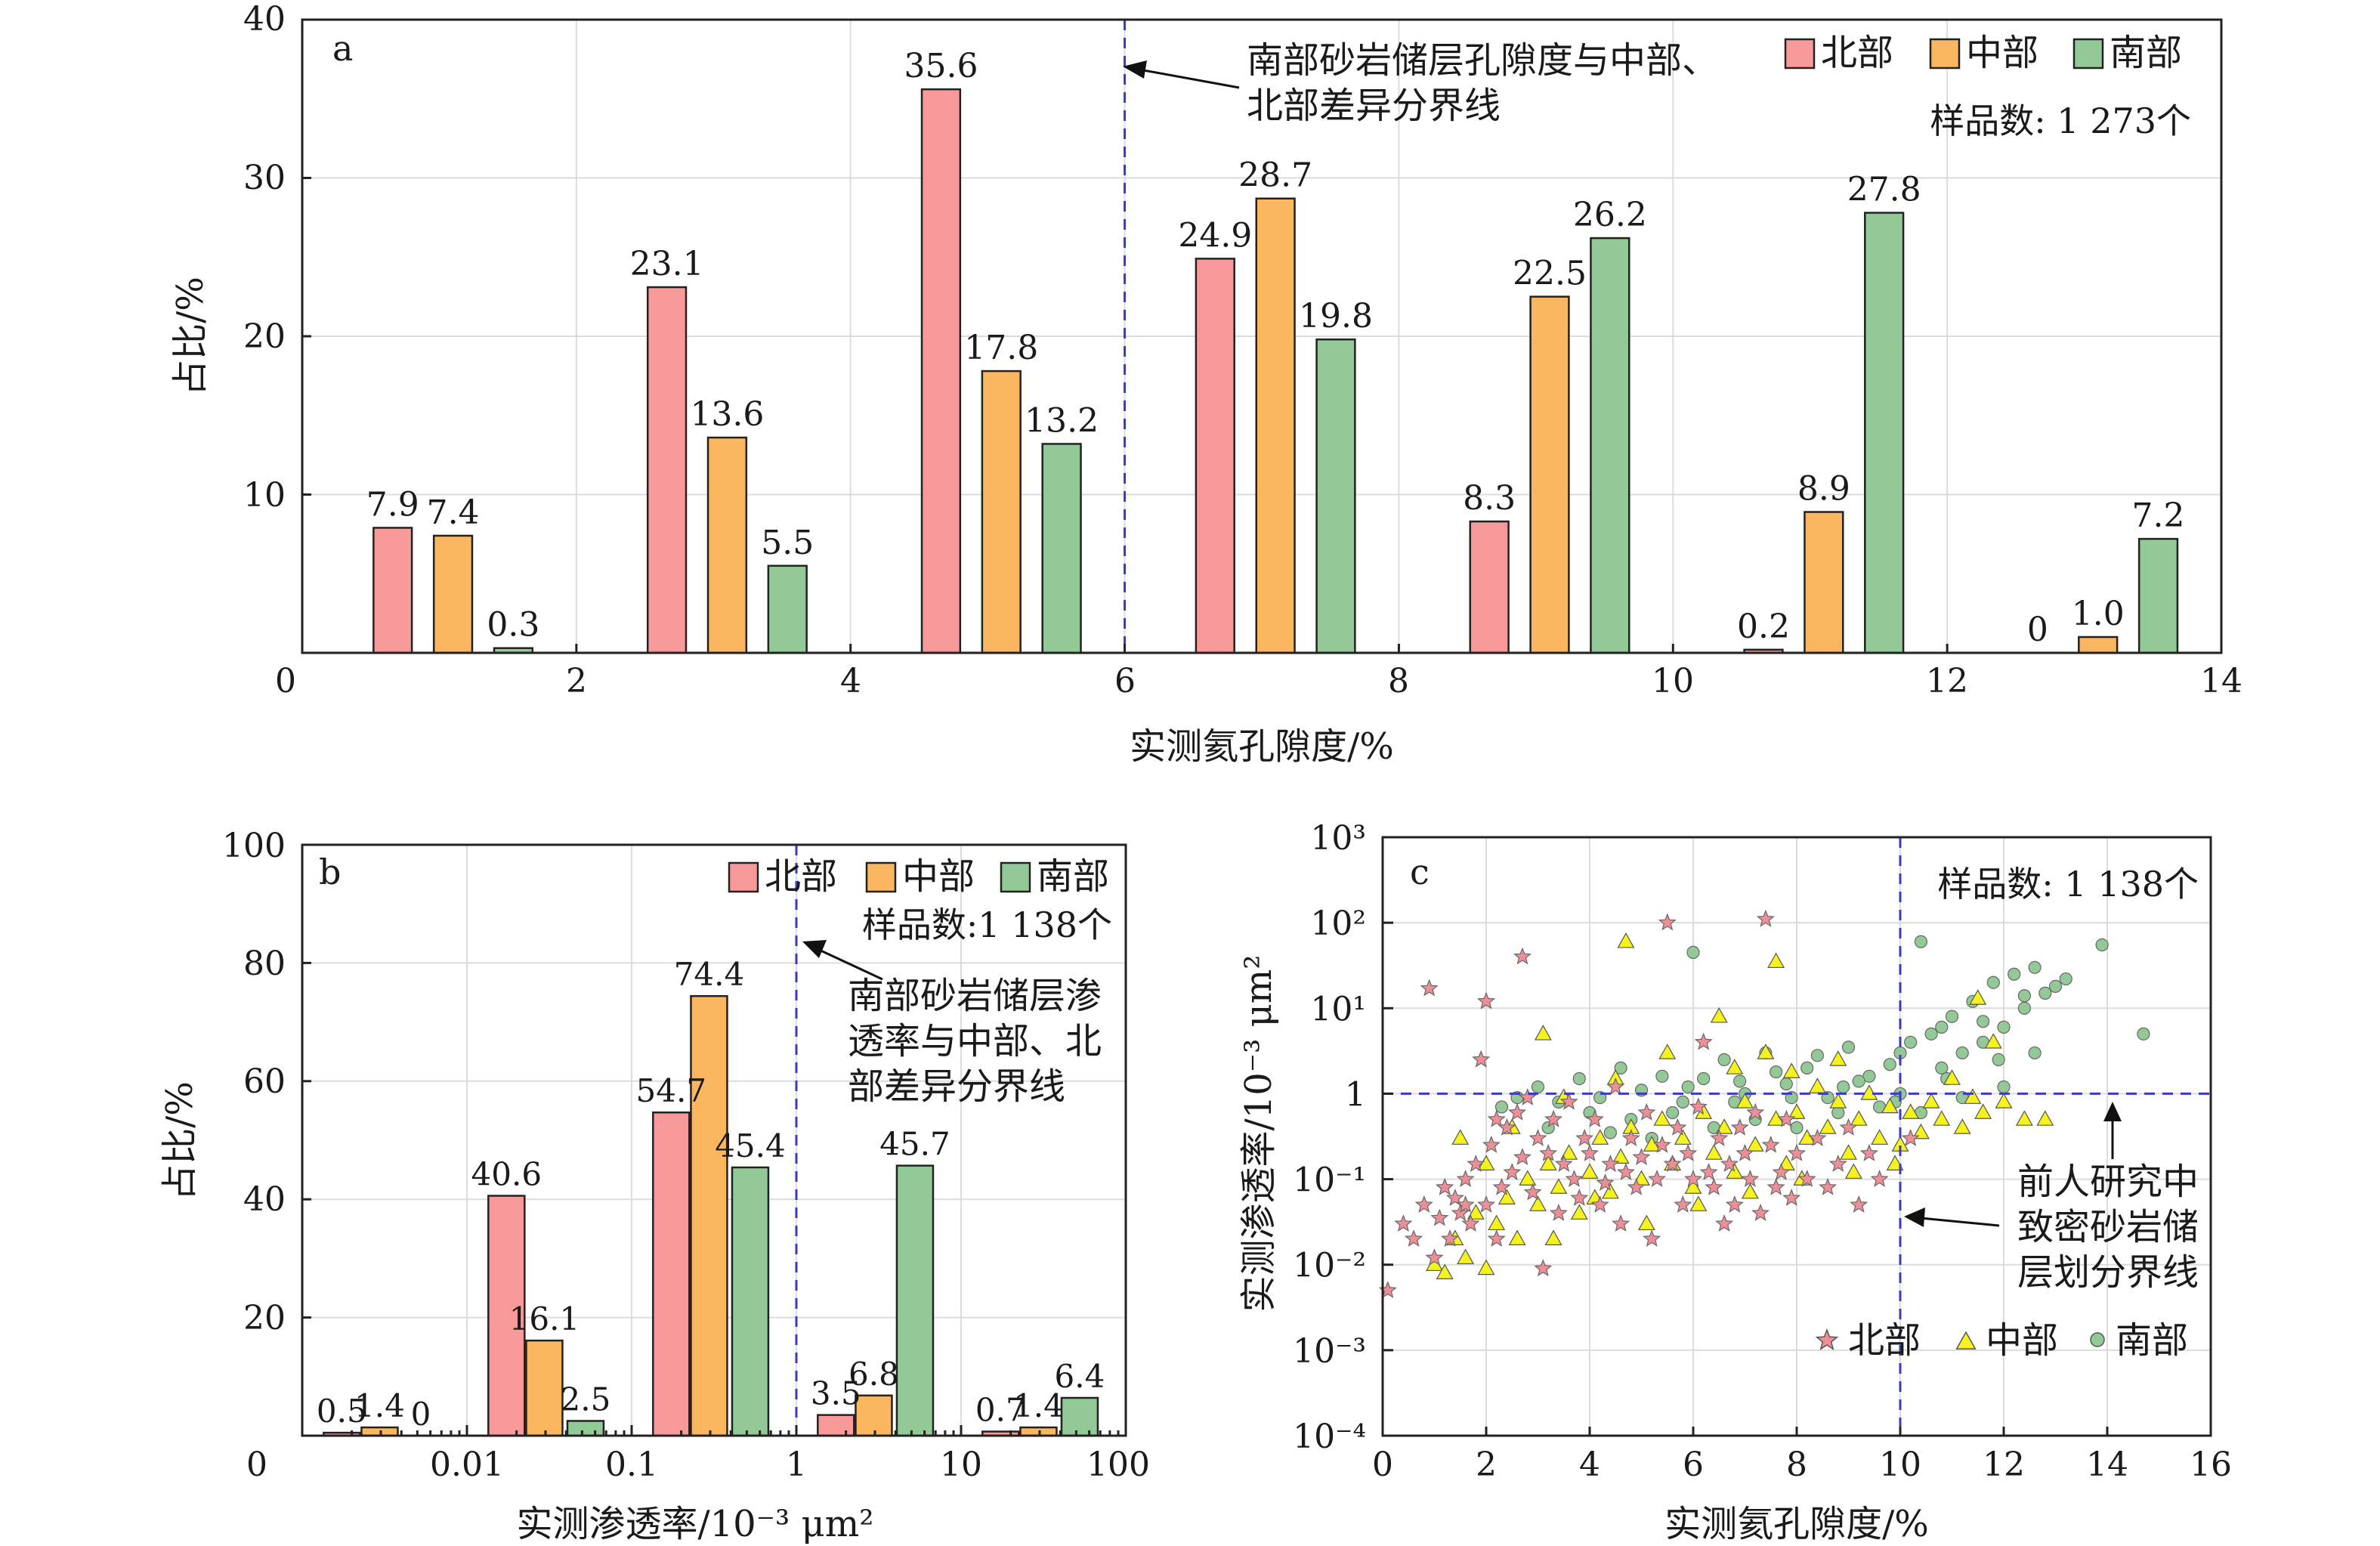 This screenshot has width=2380, height=1546. What do you see at coordinates (1802, 1465) in the screenshot?
I see `panel-c-x-tick-labels: 0 2 4 6 8 10 12 14 16` at bounding box center [1802, 1465].